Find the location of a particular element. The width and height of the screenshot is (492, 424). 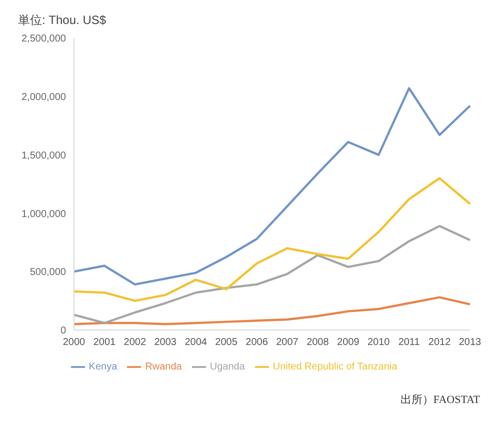

y-tick-label: 1,500,000 is located at coordinates (44, 156).